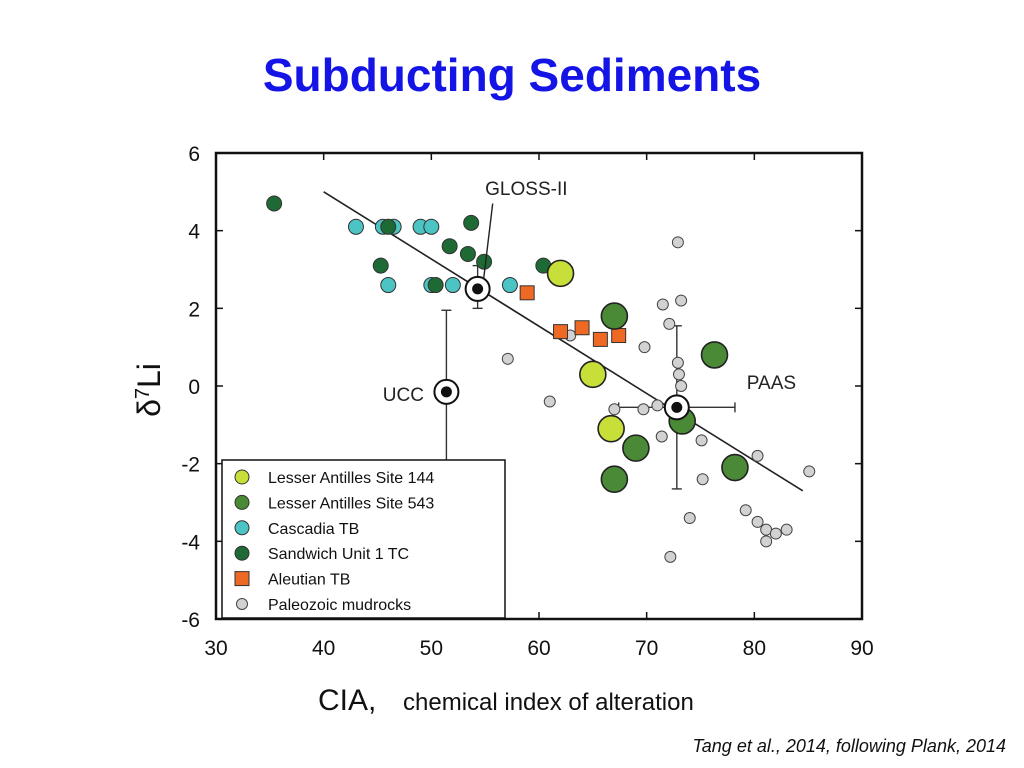 The width and height of the screenshot is (1024, 768). What do you see at coordinates (526, 189) in the screenshot?
I see `annotation-gloss-ii: GLOSS-II` at bounding box center [526, 189].